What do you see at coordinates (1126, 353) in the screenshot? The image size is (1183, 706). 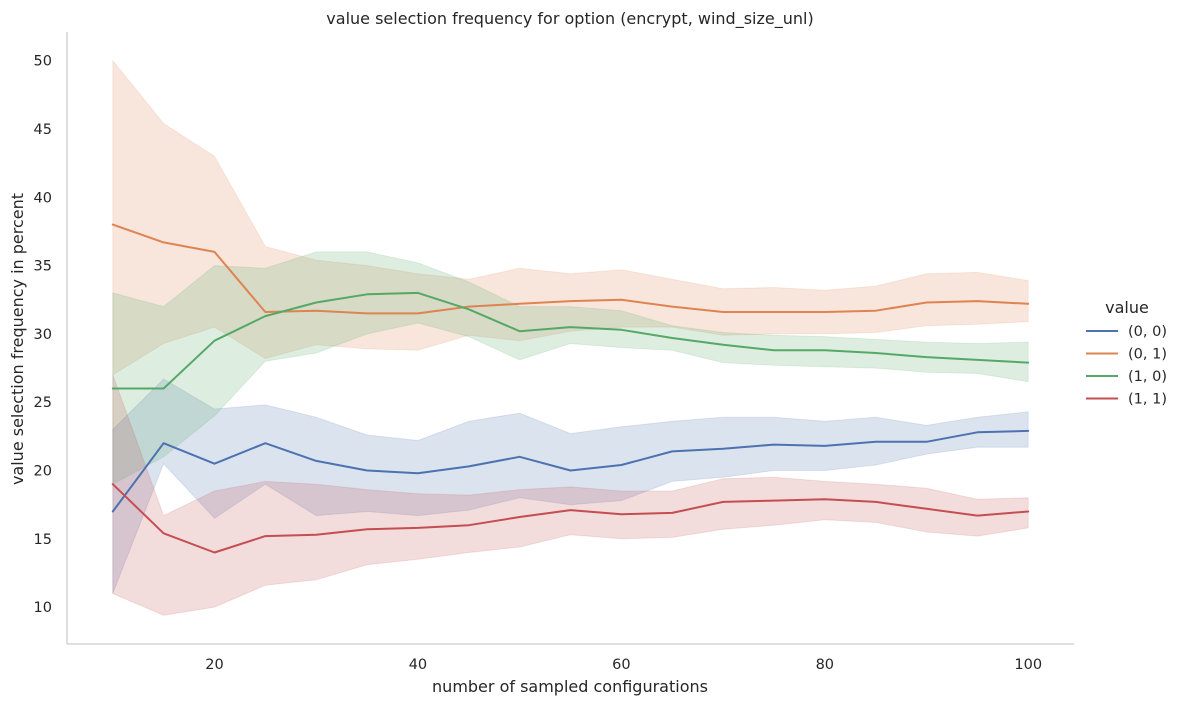 I see `legend: value (0, 0) (0, 1) (1, 0) (1, 1)` at bounding box center [1126, 353].